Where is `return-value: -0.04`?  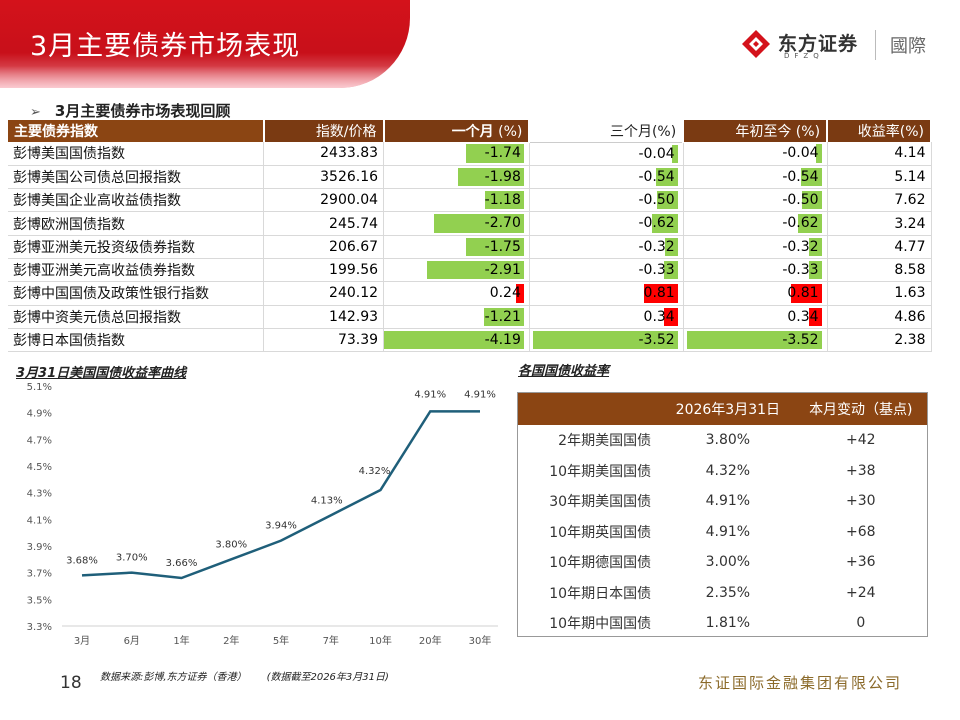 return-value: -0.04 is located at coordinates (800, 153).